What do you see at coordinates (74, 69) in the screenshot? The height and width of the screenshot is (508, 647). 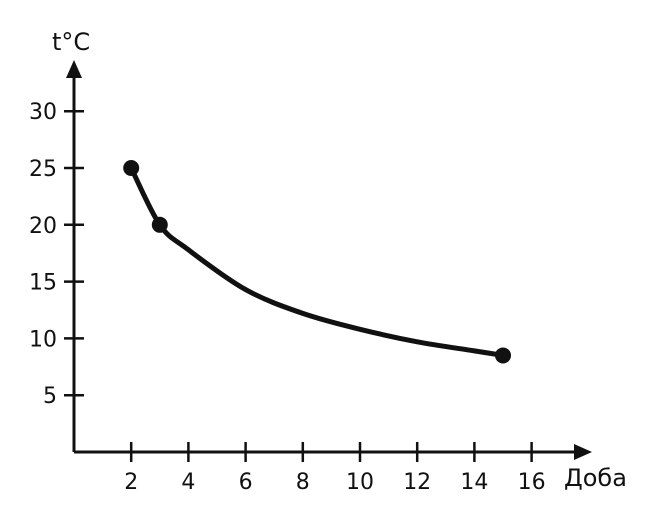 I see `y-axis-arrow` at bounding box center [74, 69].